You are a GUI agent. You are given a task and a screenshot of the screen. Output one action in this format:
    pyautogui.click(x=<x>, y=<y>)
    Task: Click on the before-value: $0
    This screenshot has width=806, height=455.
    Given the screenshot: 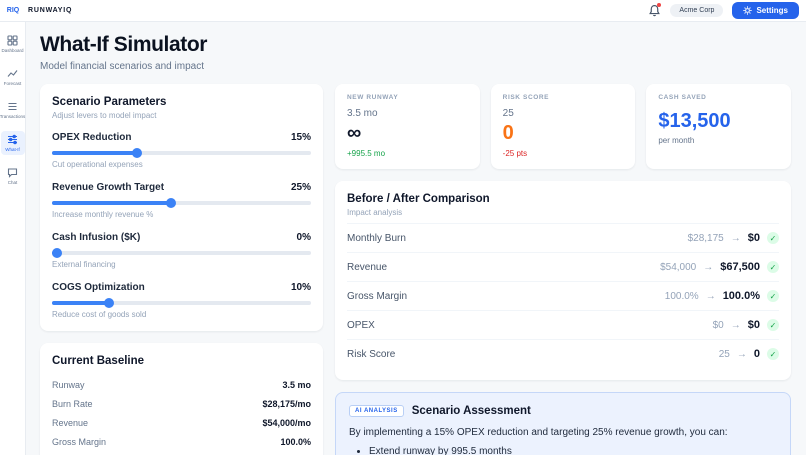 What is the action you would take?
    pyautogui.click(x=718, y=325)
    